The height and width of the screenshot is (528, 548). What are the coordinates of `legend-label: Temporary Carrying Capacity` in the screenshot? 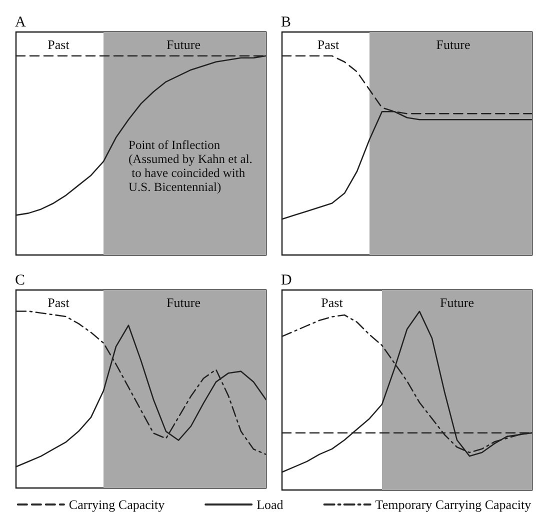 It's located at (453, 504).